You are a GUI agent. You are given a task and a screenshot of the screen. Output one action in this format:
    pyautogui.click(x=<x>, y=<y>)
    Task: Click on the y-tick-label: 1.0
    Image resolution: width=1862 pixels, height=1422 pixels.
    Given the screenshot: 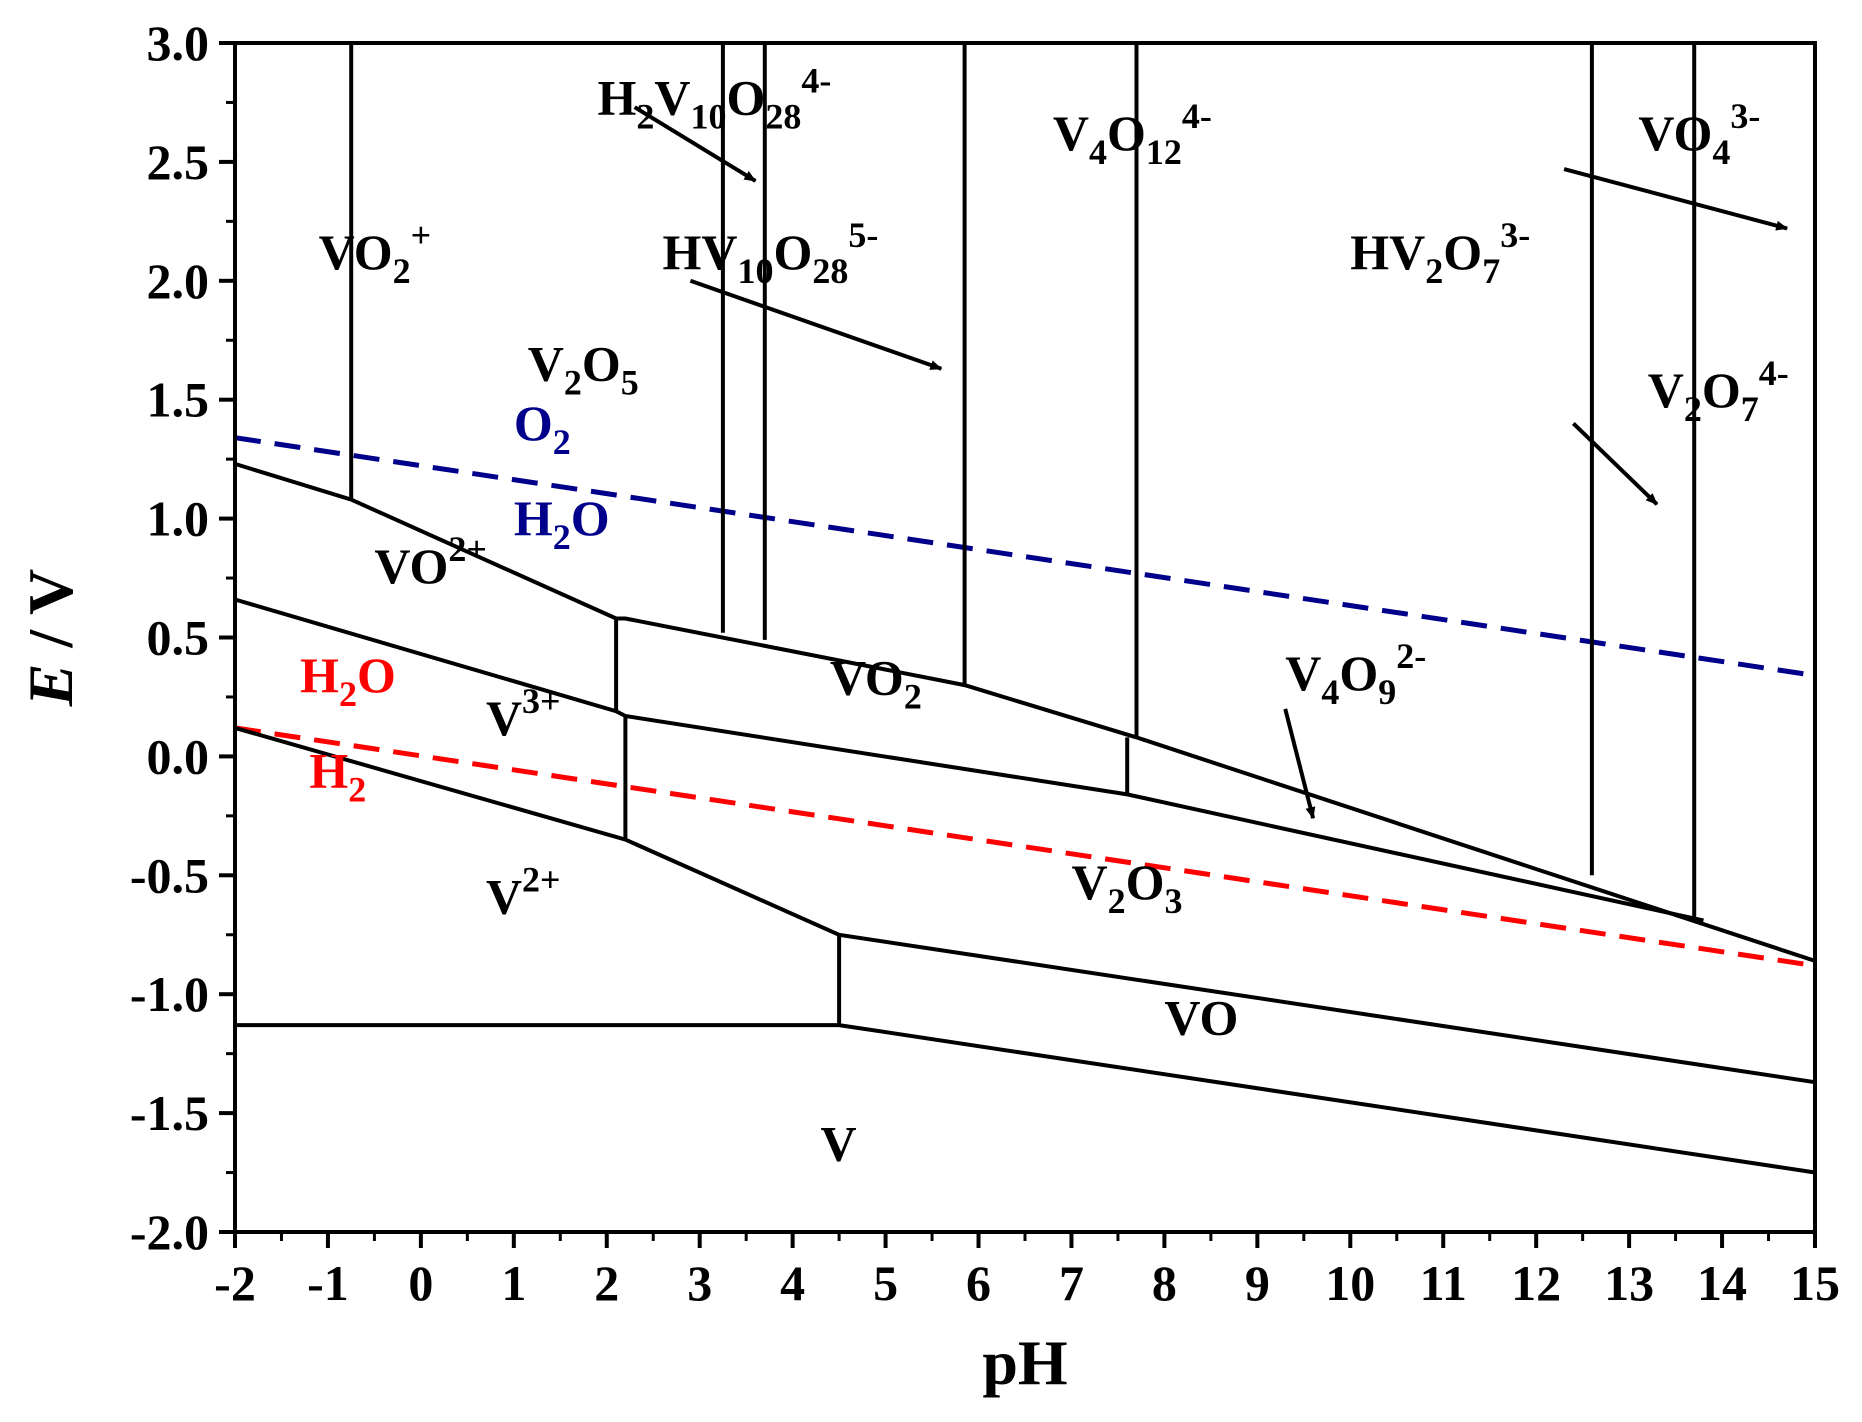 What is the action you would take?
    pyautogui.click(x=178, y=519)
    